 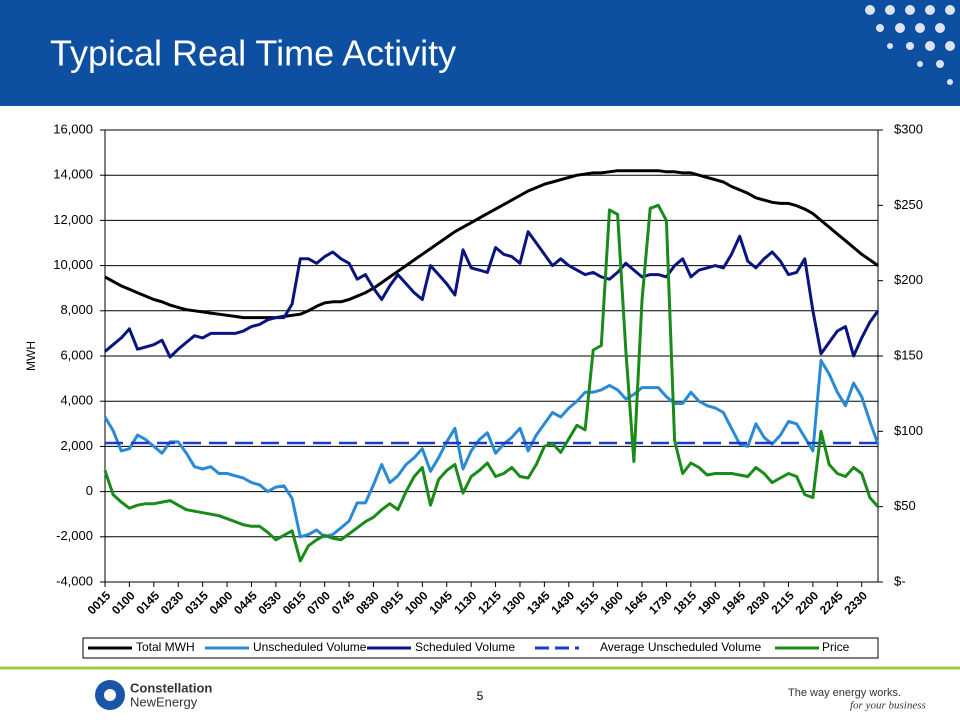 I want to click on legend-label: Scheduled Volume, so click(x=465, y=647).